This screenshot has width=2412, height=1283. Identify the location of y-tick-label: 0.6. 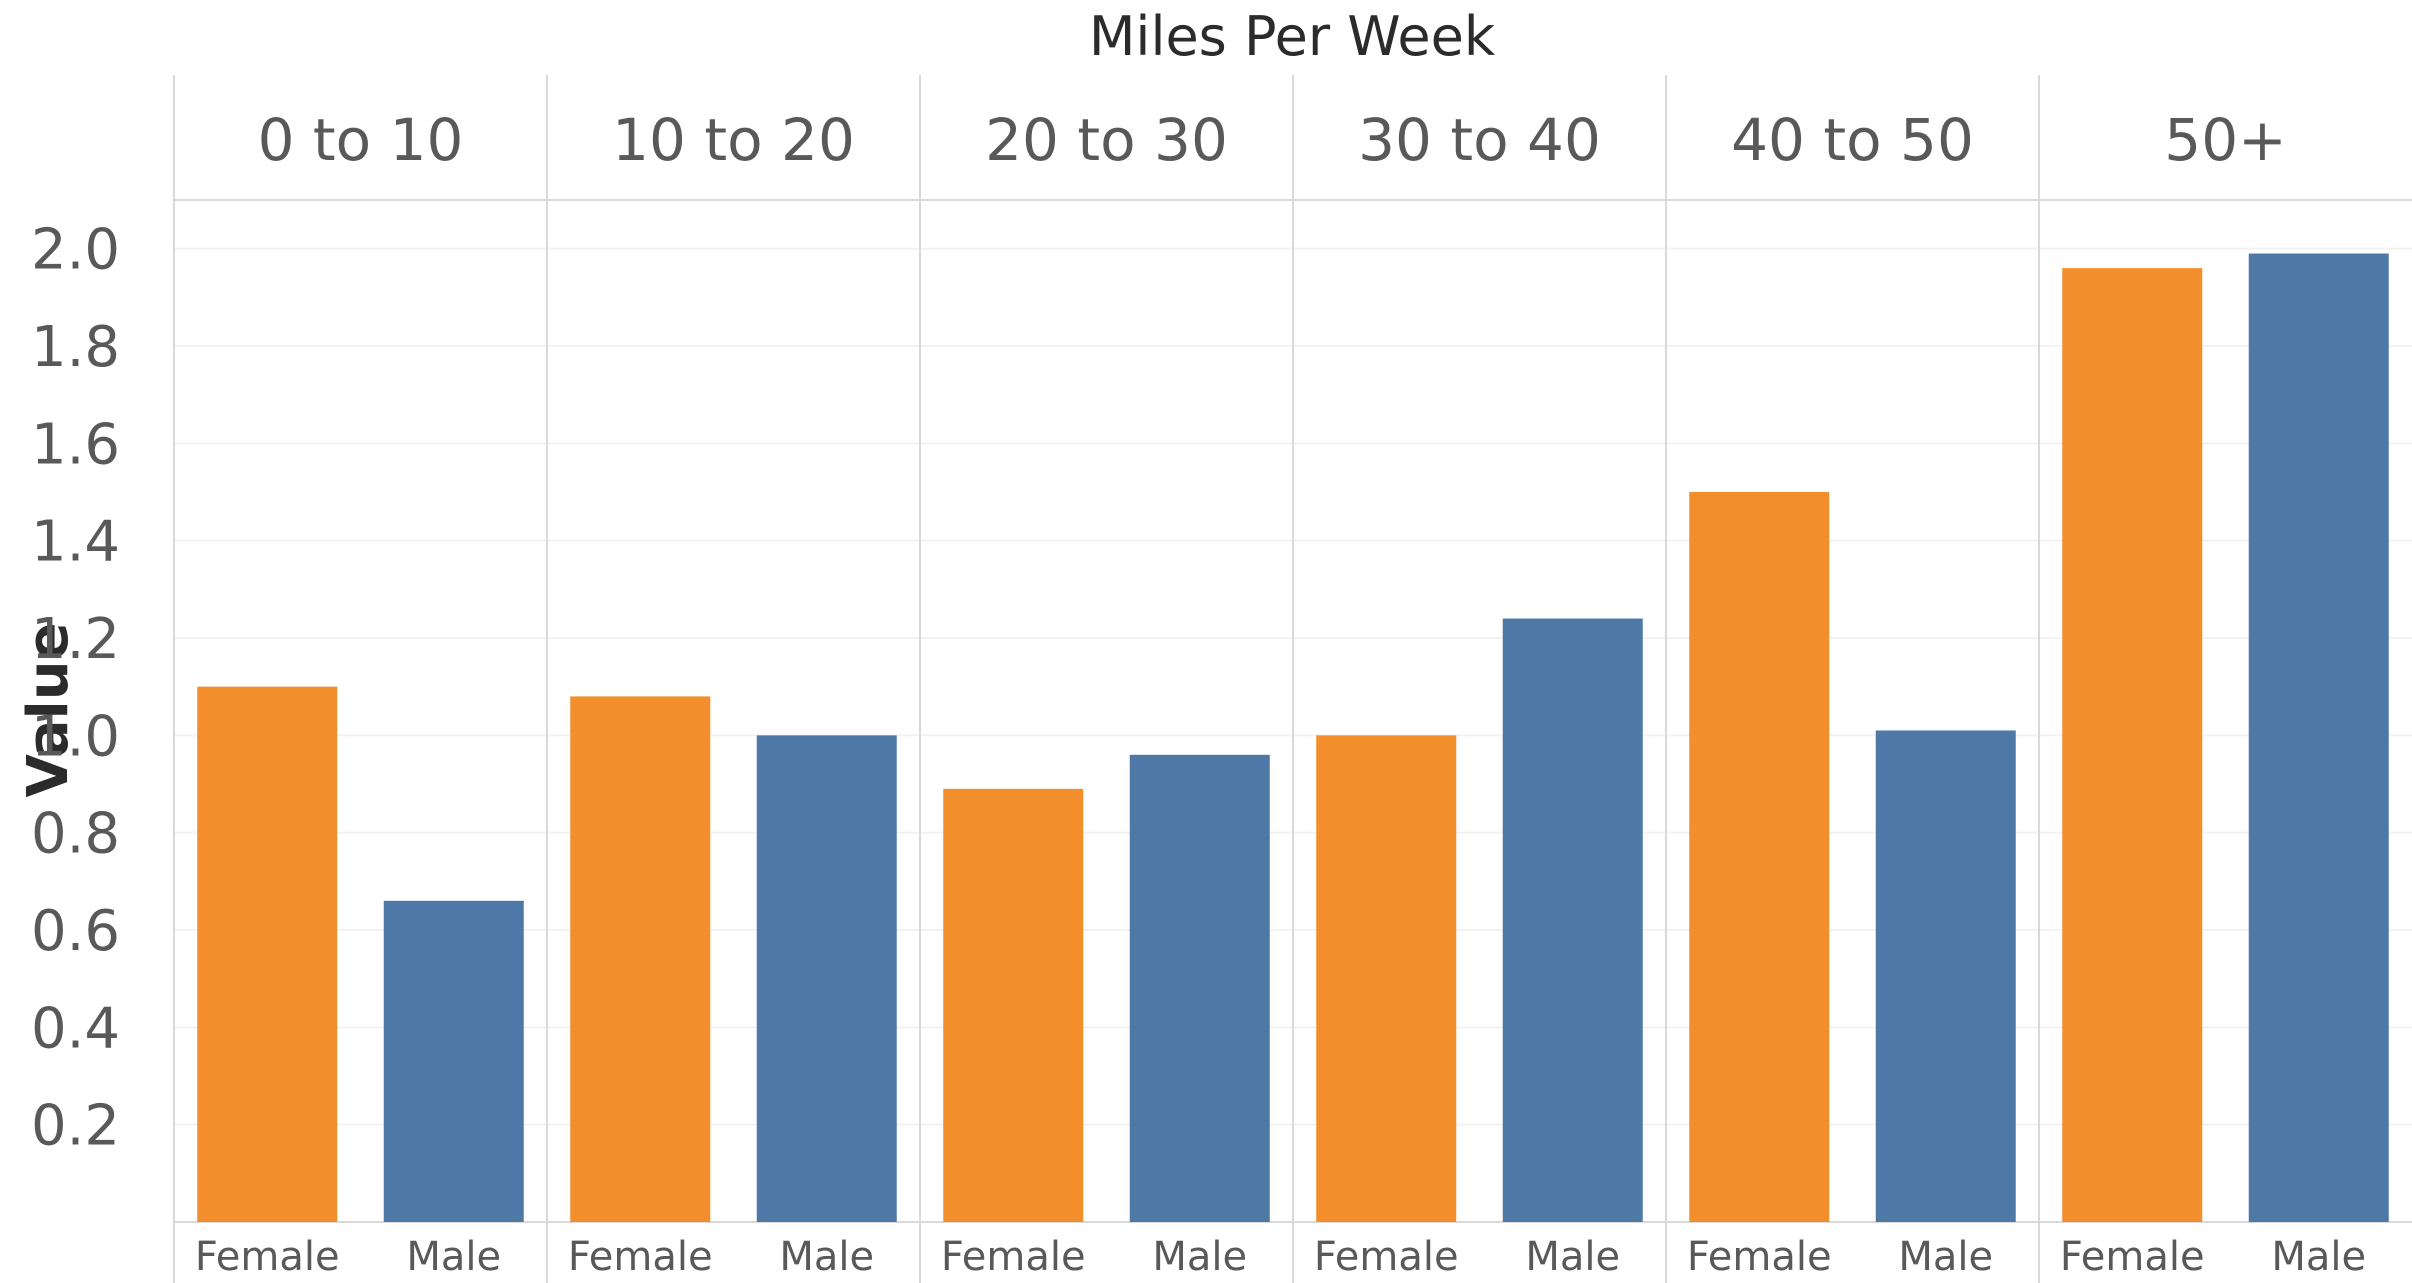
(75, 931).